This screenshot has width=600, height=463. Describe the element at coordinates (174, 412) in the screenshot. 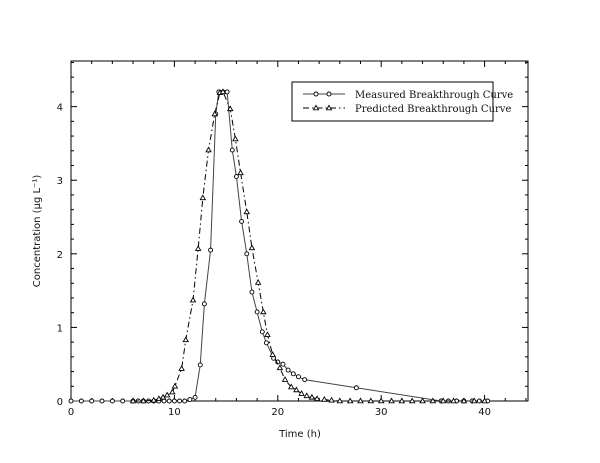

I see `x-tick-label: 10` at that location.